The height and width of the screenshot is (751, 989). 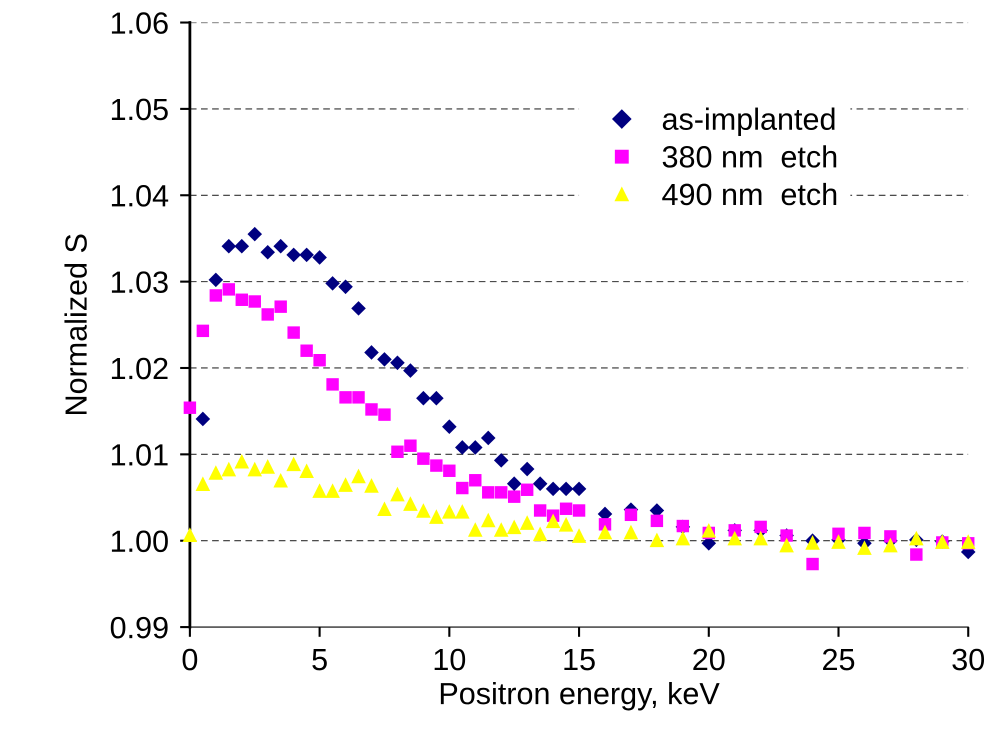 What do you see at coordinates (968, 659) in the screenshot?
I see `x-tick-label: 30` at bounding box center [968, 659].